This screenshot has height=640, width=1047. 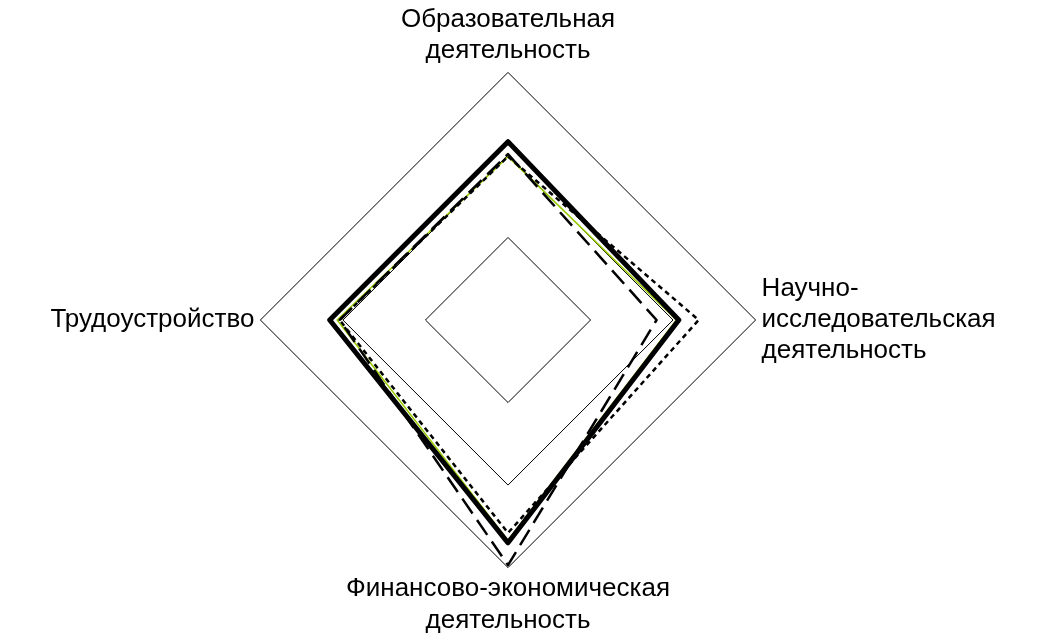 I want to click on spoke-label: Финансово-экономическая деятельность, so click(x=508, y=603).